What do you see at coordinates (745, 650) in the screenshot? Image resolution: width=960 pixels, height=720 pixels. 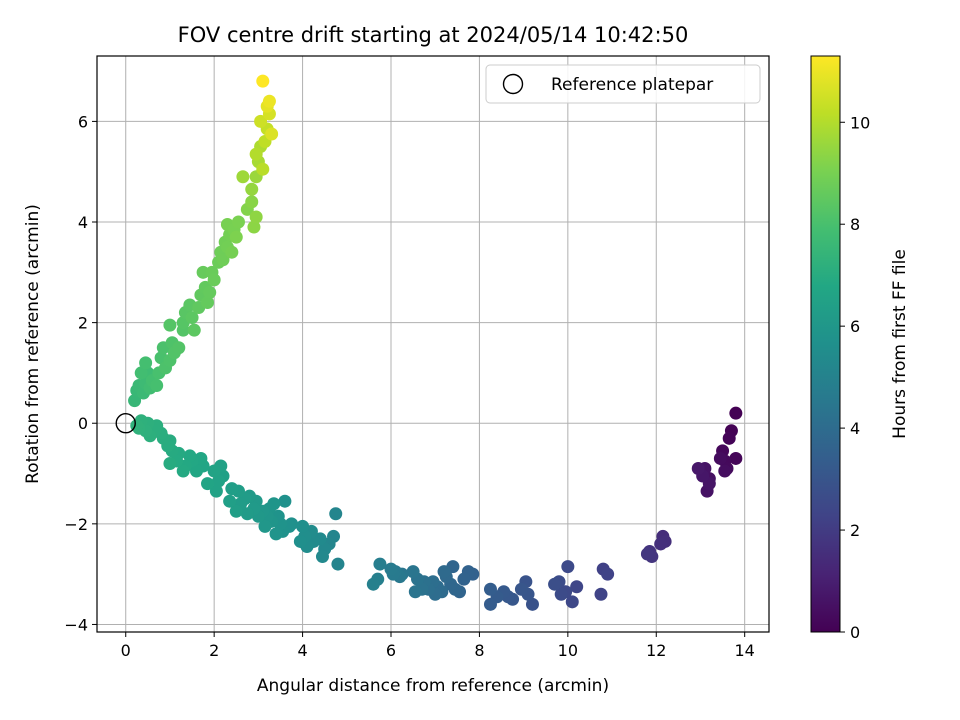 I see `x-tick-label: 14` at bounding box center [745, 650].